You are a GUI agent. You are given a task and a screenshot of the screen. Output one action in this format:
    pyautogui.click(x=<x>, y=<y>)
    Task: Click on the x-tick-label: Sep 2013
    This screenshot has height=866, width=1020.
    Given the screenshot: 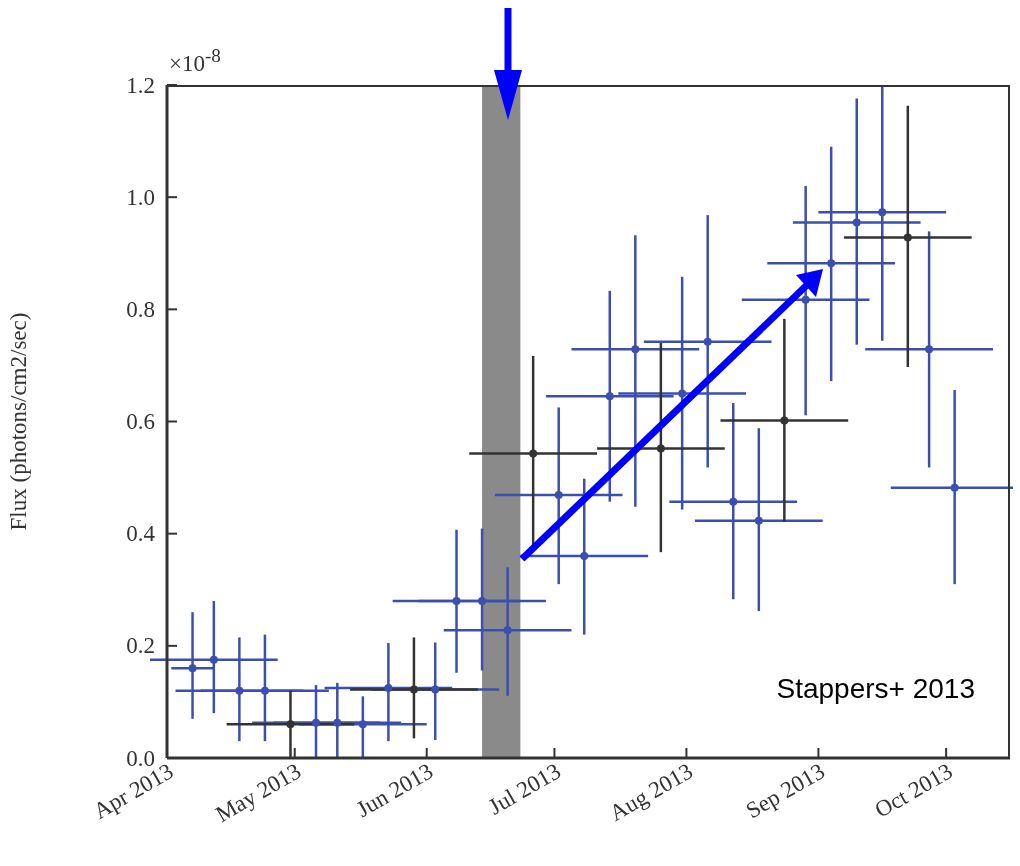 What is the action you would take?
    pyautogui.click(x=785, y=791)
    